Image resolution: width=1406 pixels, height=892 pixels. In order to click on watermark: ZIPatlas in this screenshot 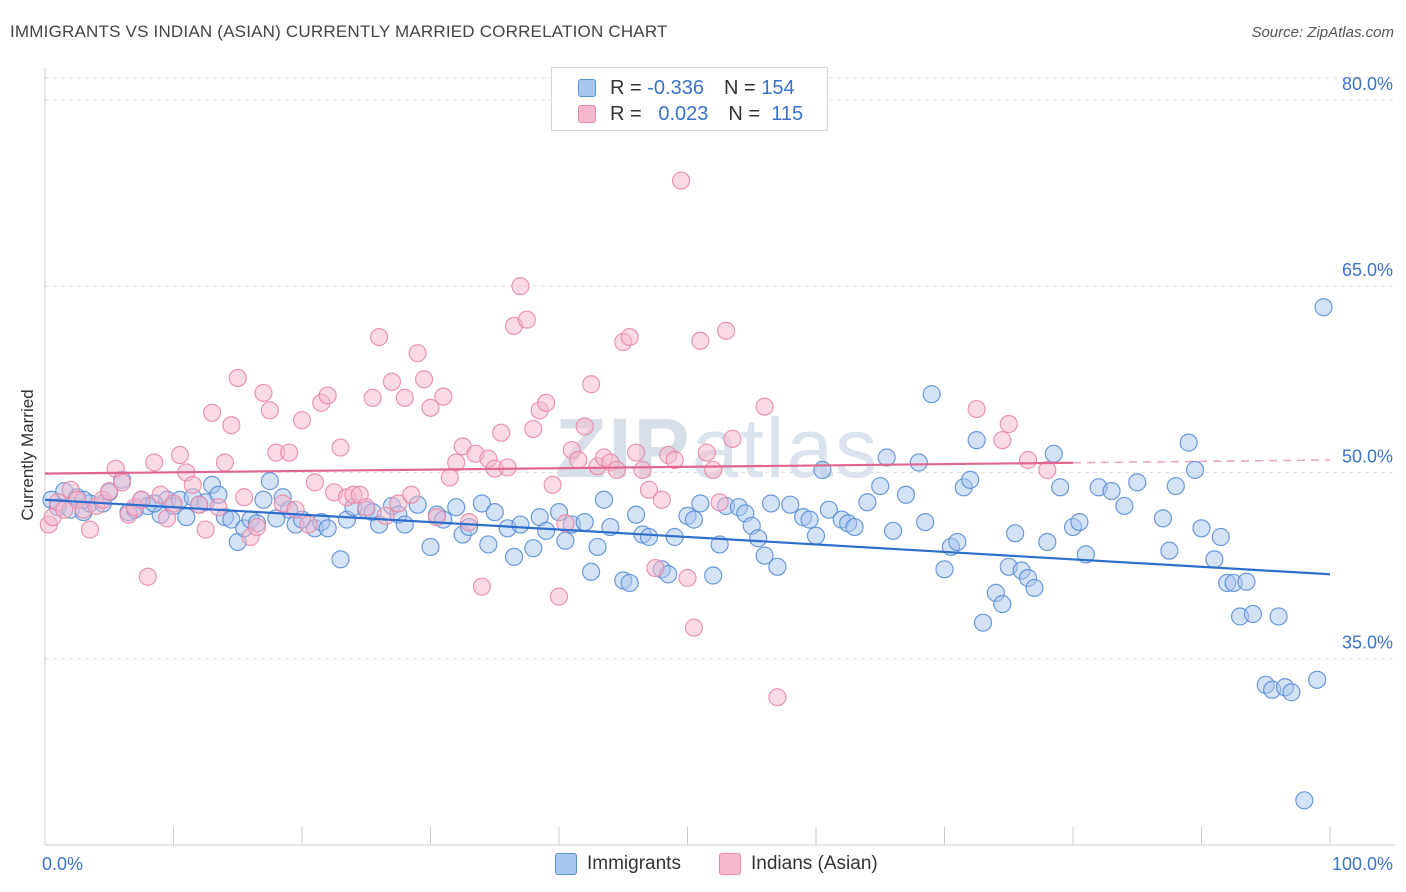, I will do `click(717, 448)`.